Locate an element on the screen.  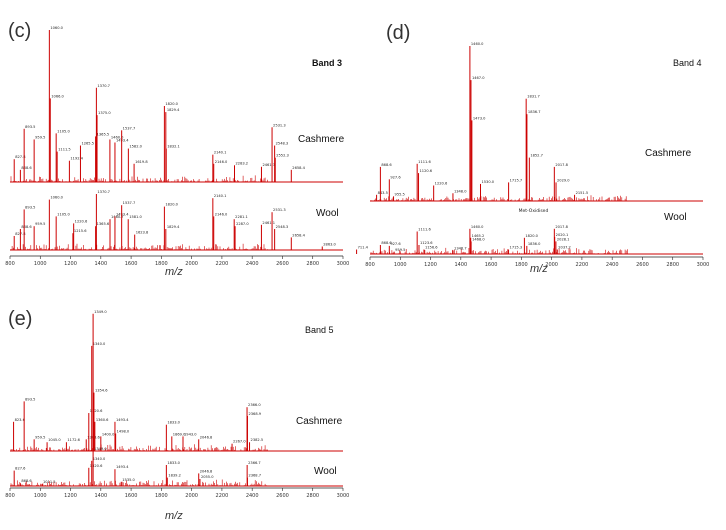
peak-label: 1582.0 is located at coordinates (135, 147).